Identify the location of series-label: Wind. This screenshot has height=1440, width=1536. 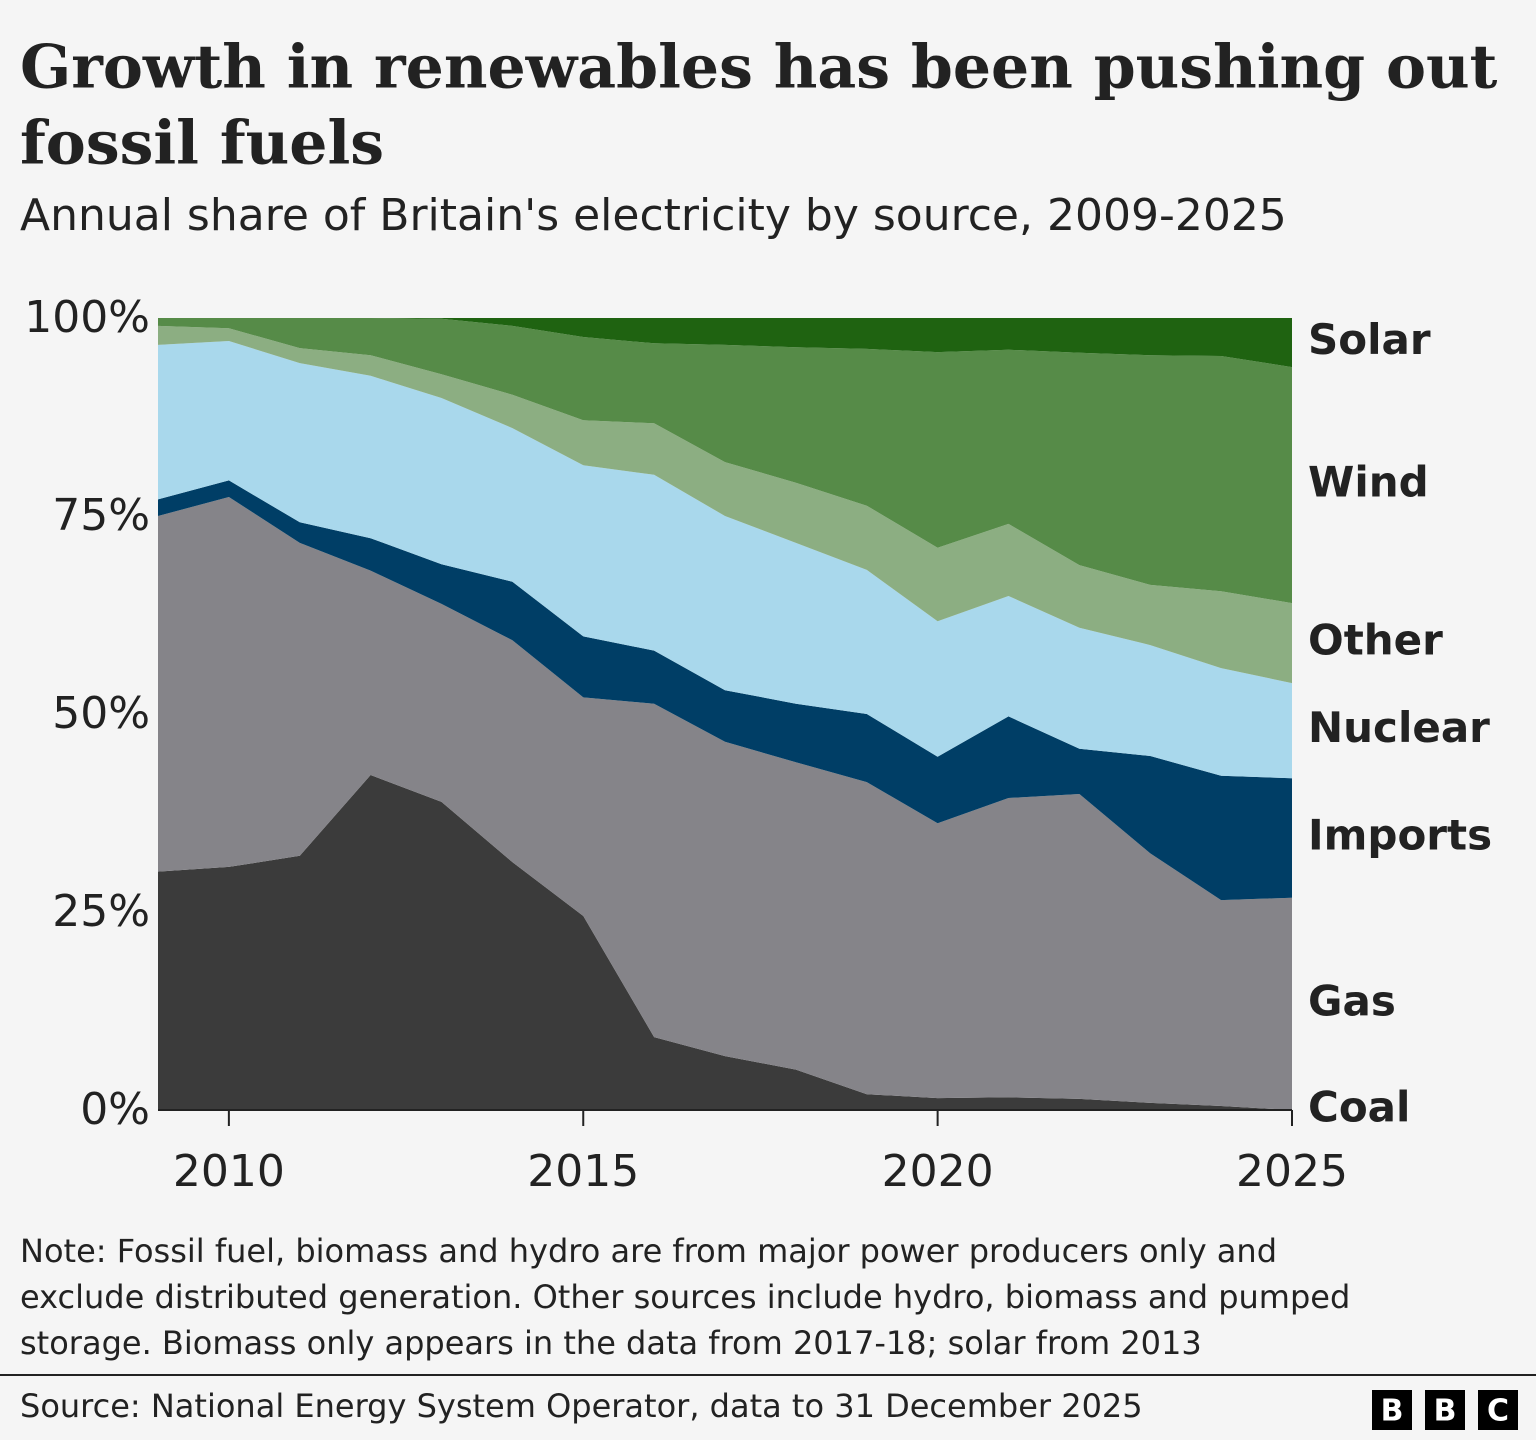
(1368, 482).